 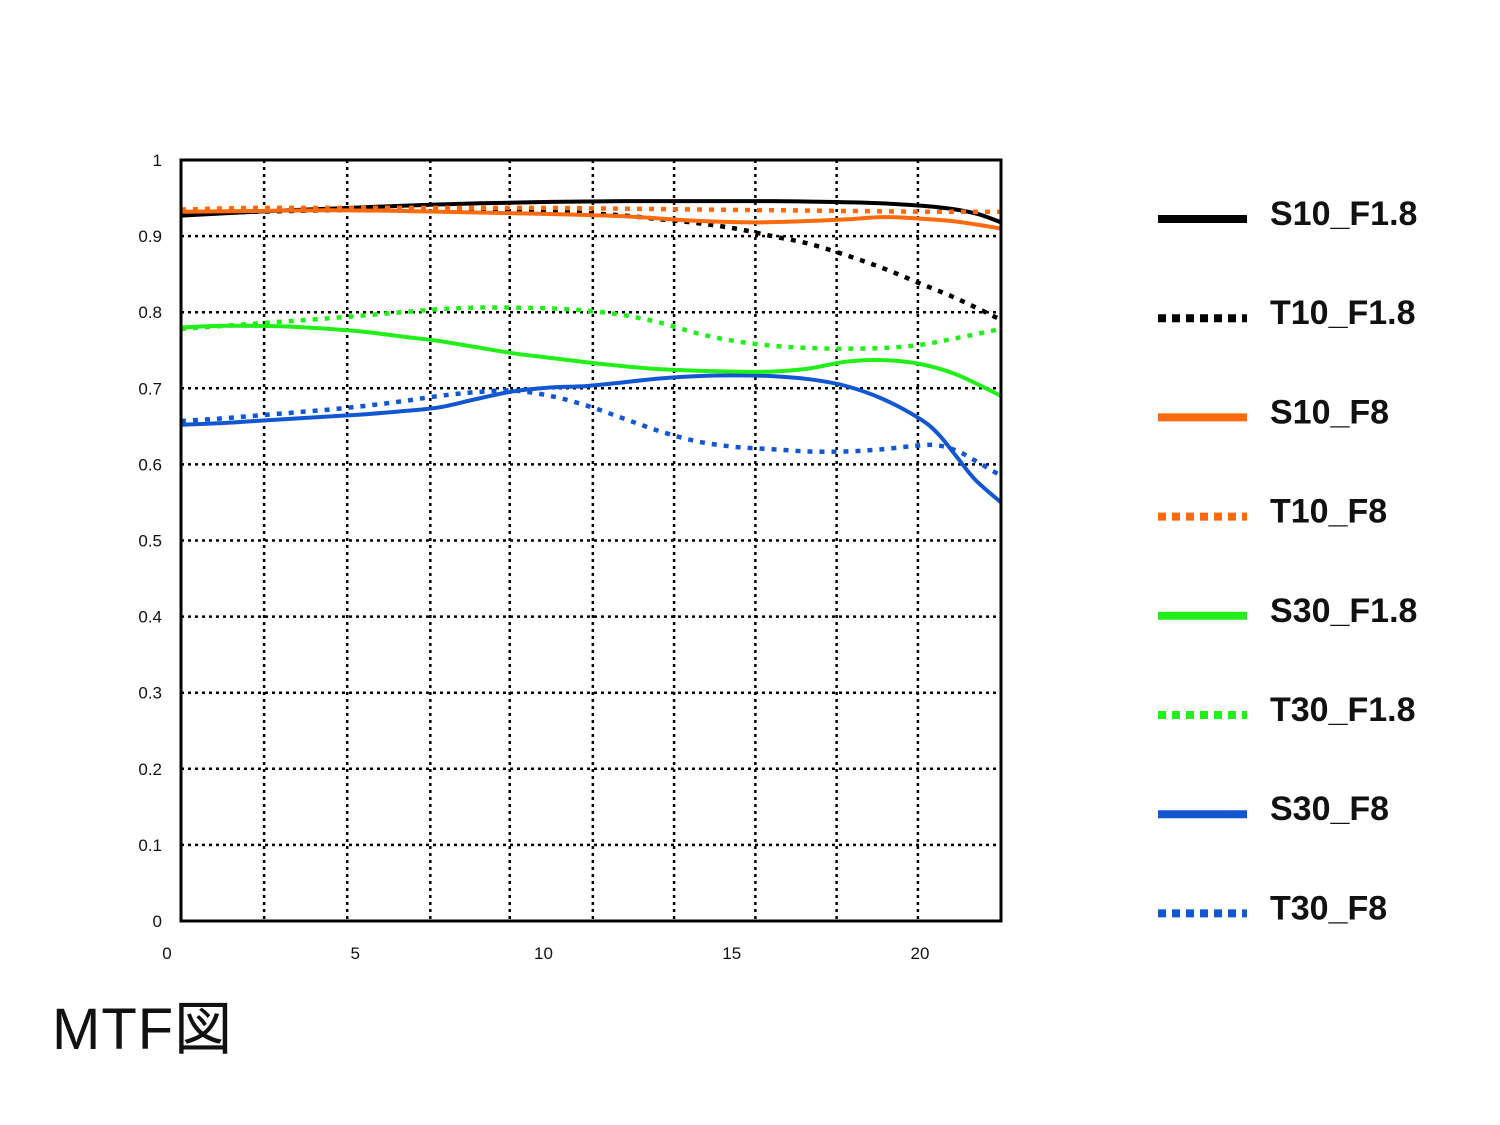 I want to click on y-tick-label: 0.9, so click(x=150, y=236).